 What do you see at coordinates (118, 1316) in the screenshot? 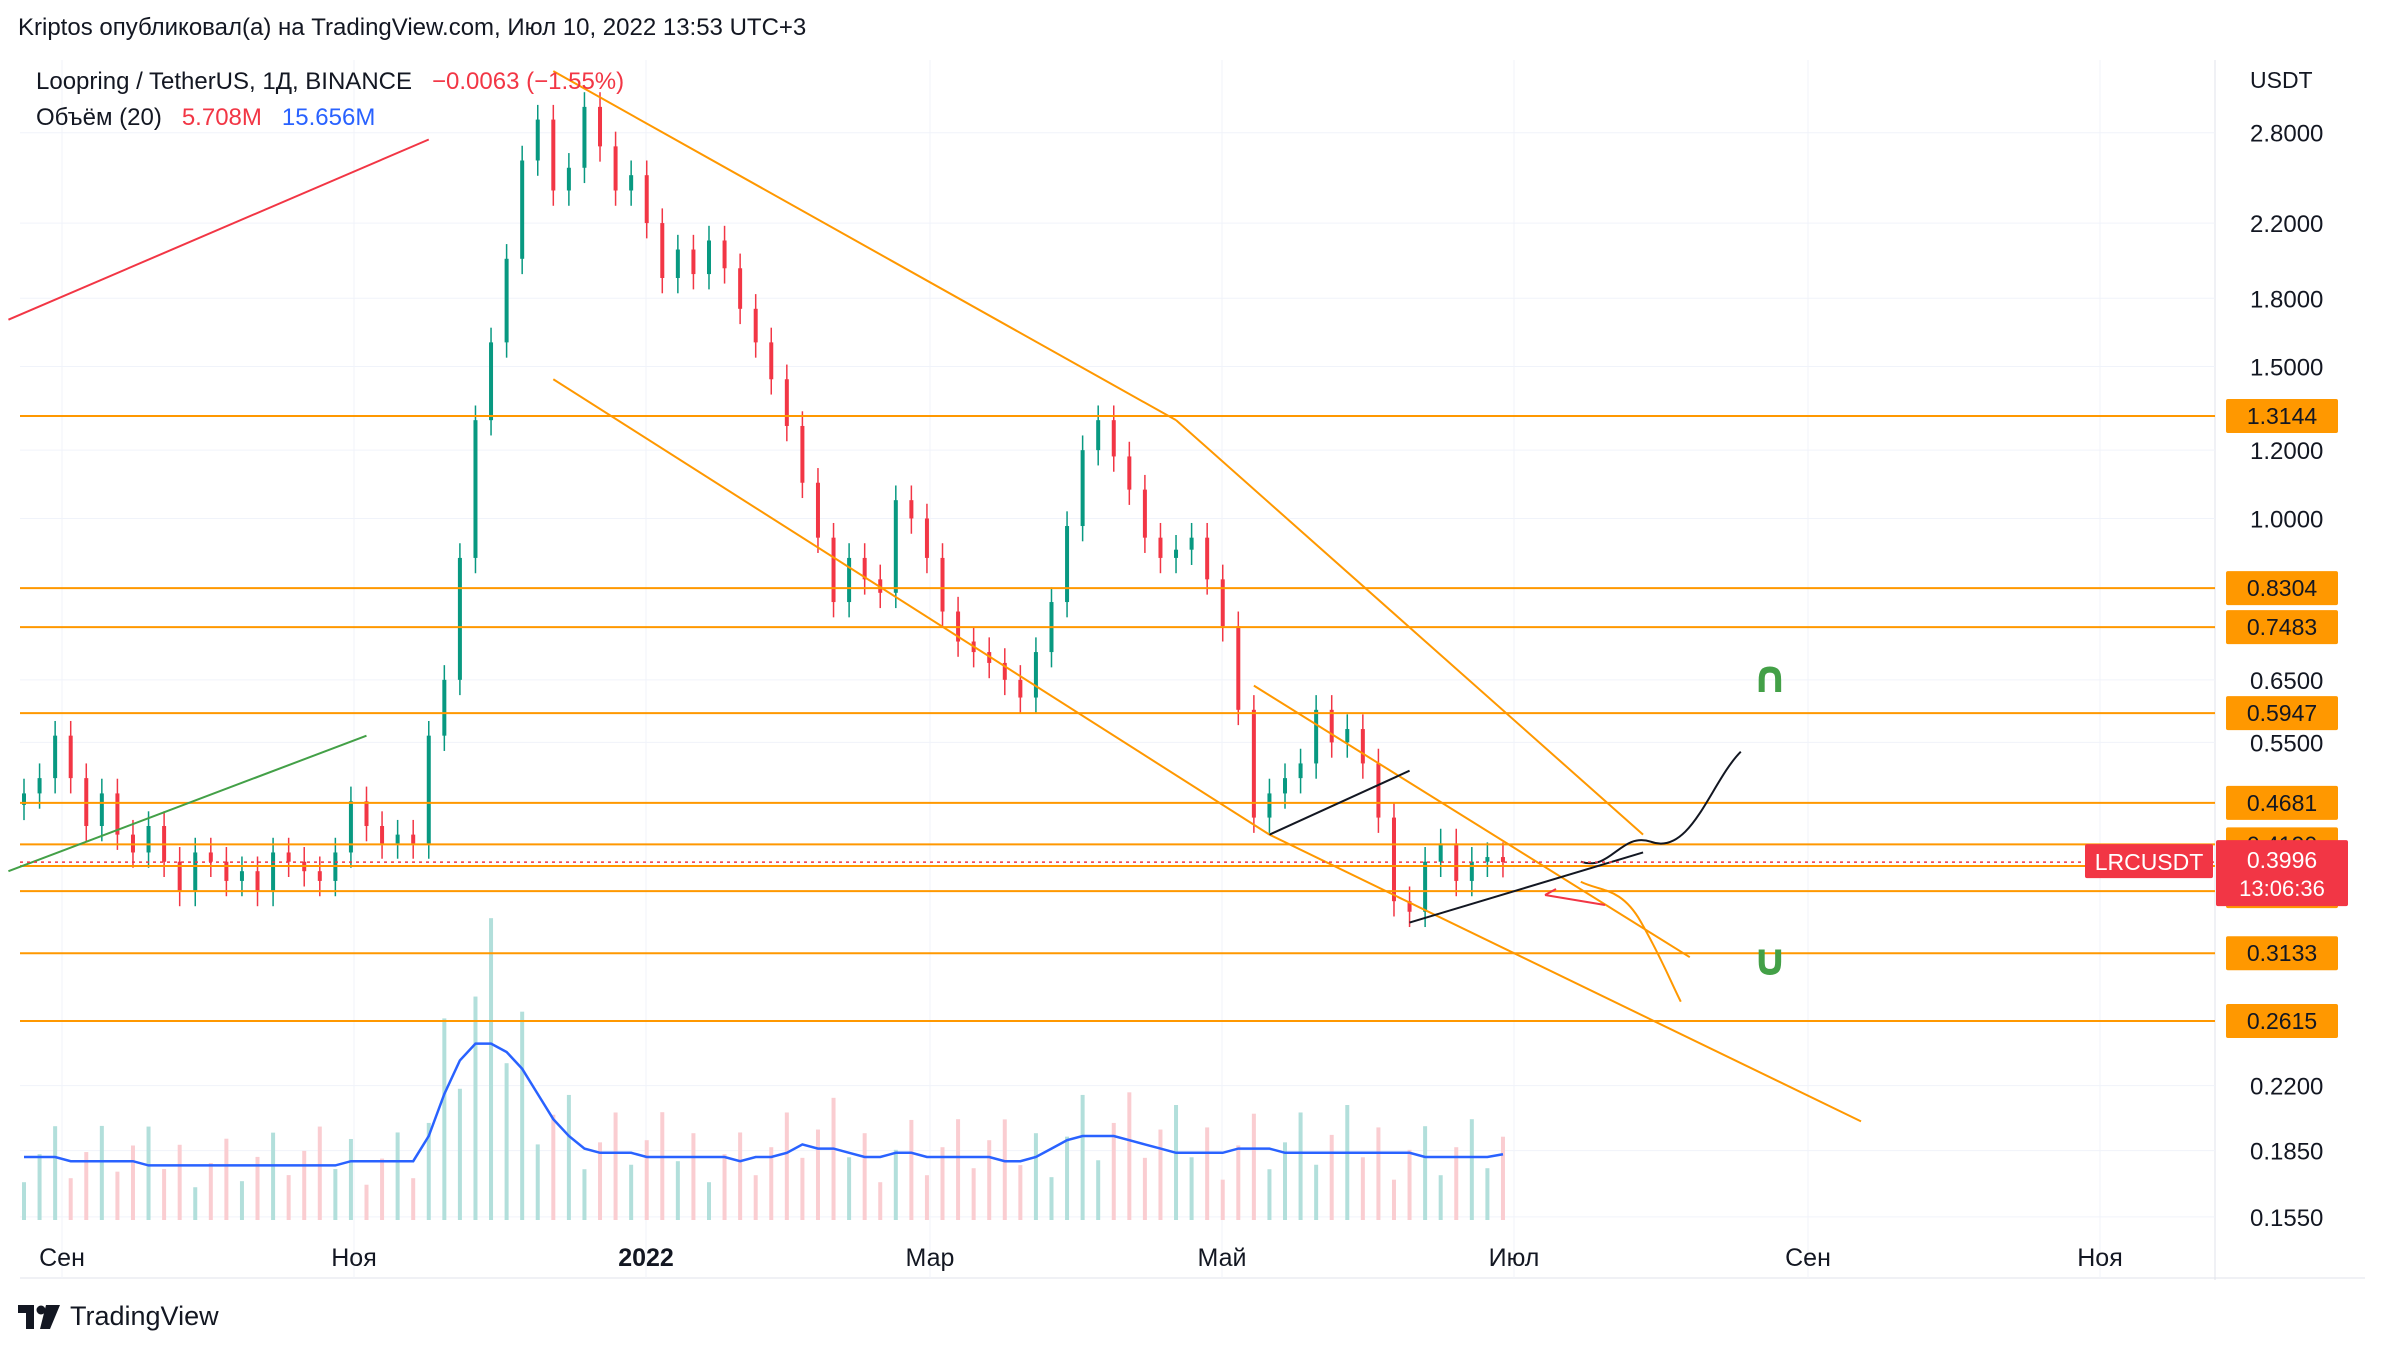
I see `tradingview-brand: TradingView` at bounding box center [118, 1316].